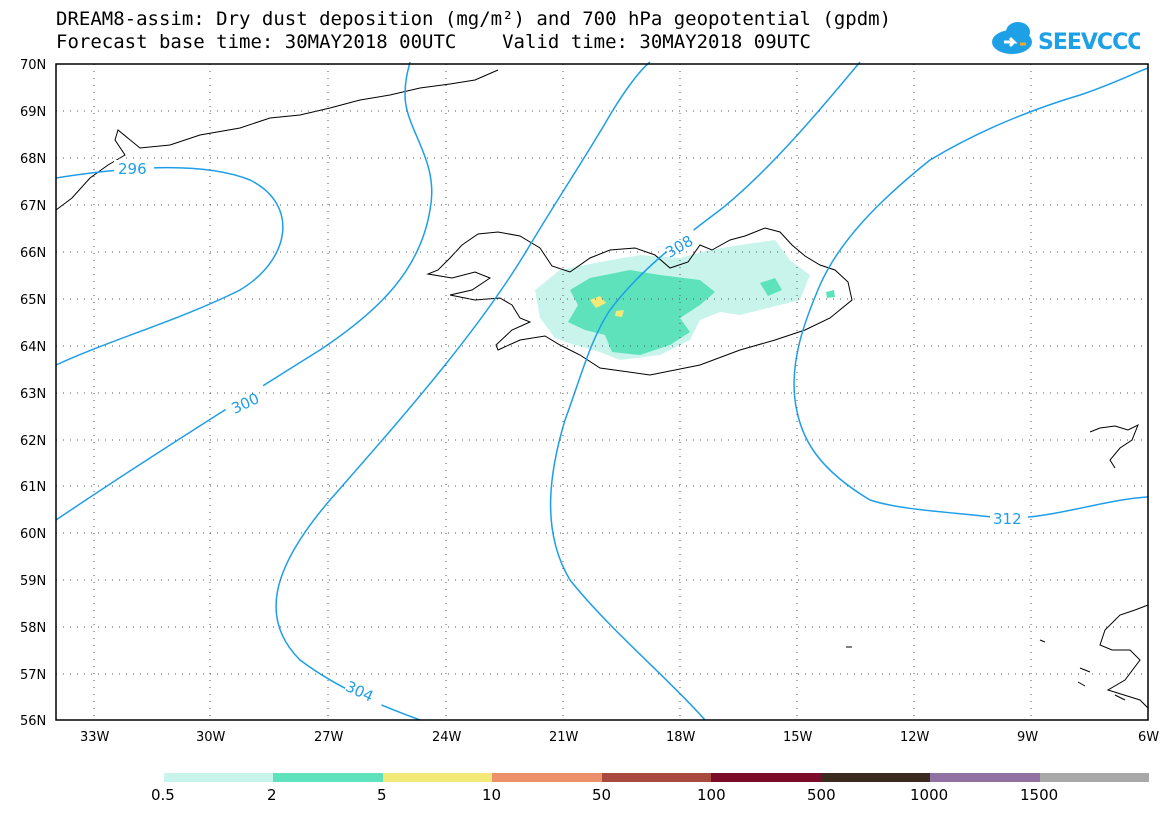 The width and height of the screenshot is (1175, 815). I want to click on lon-label: 6W, so click(1148, 737).